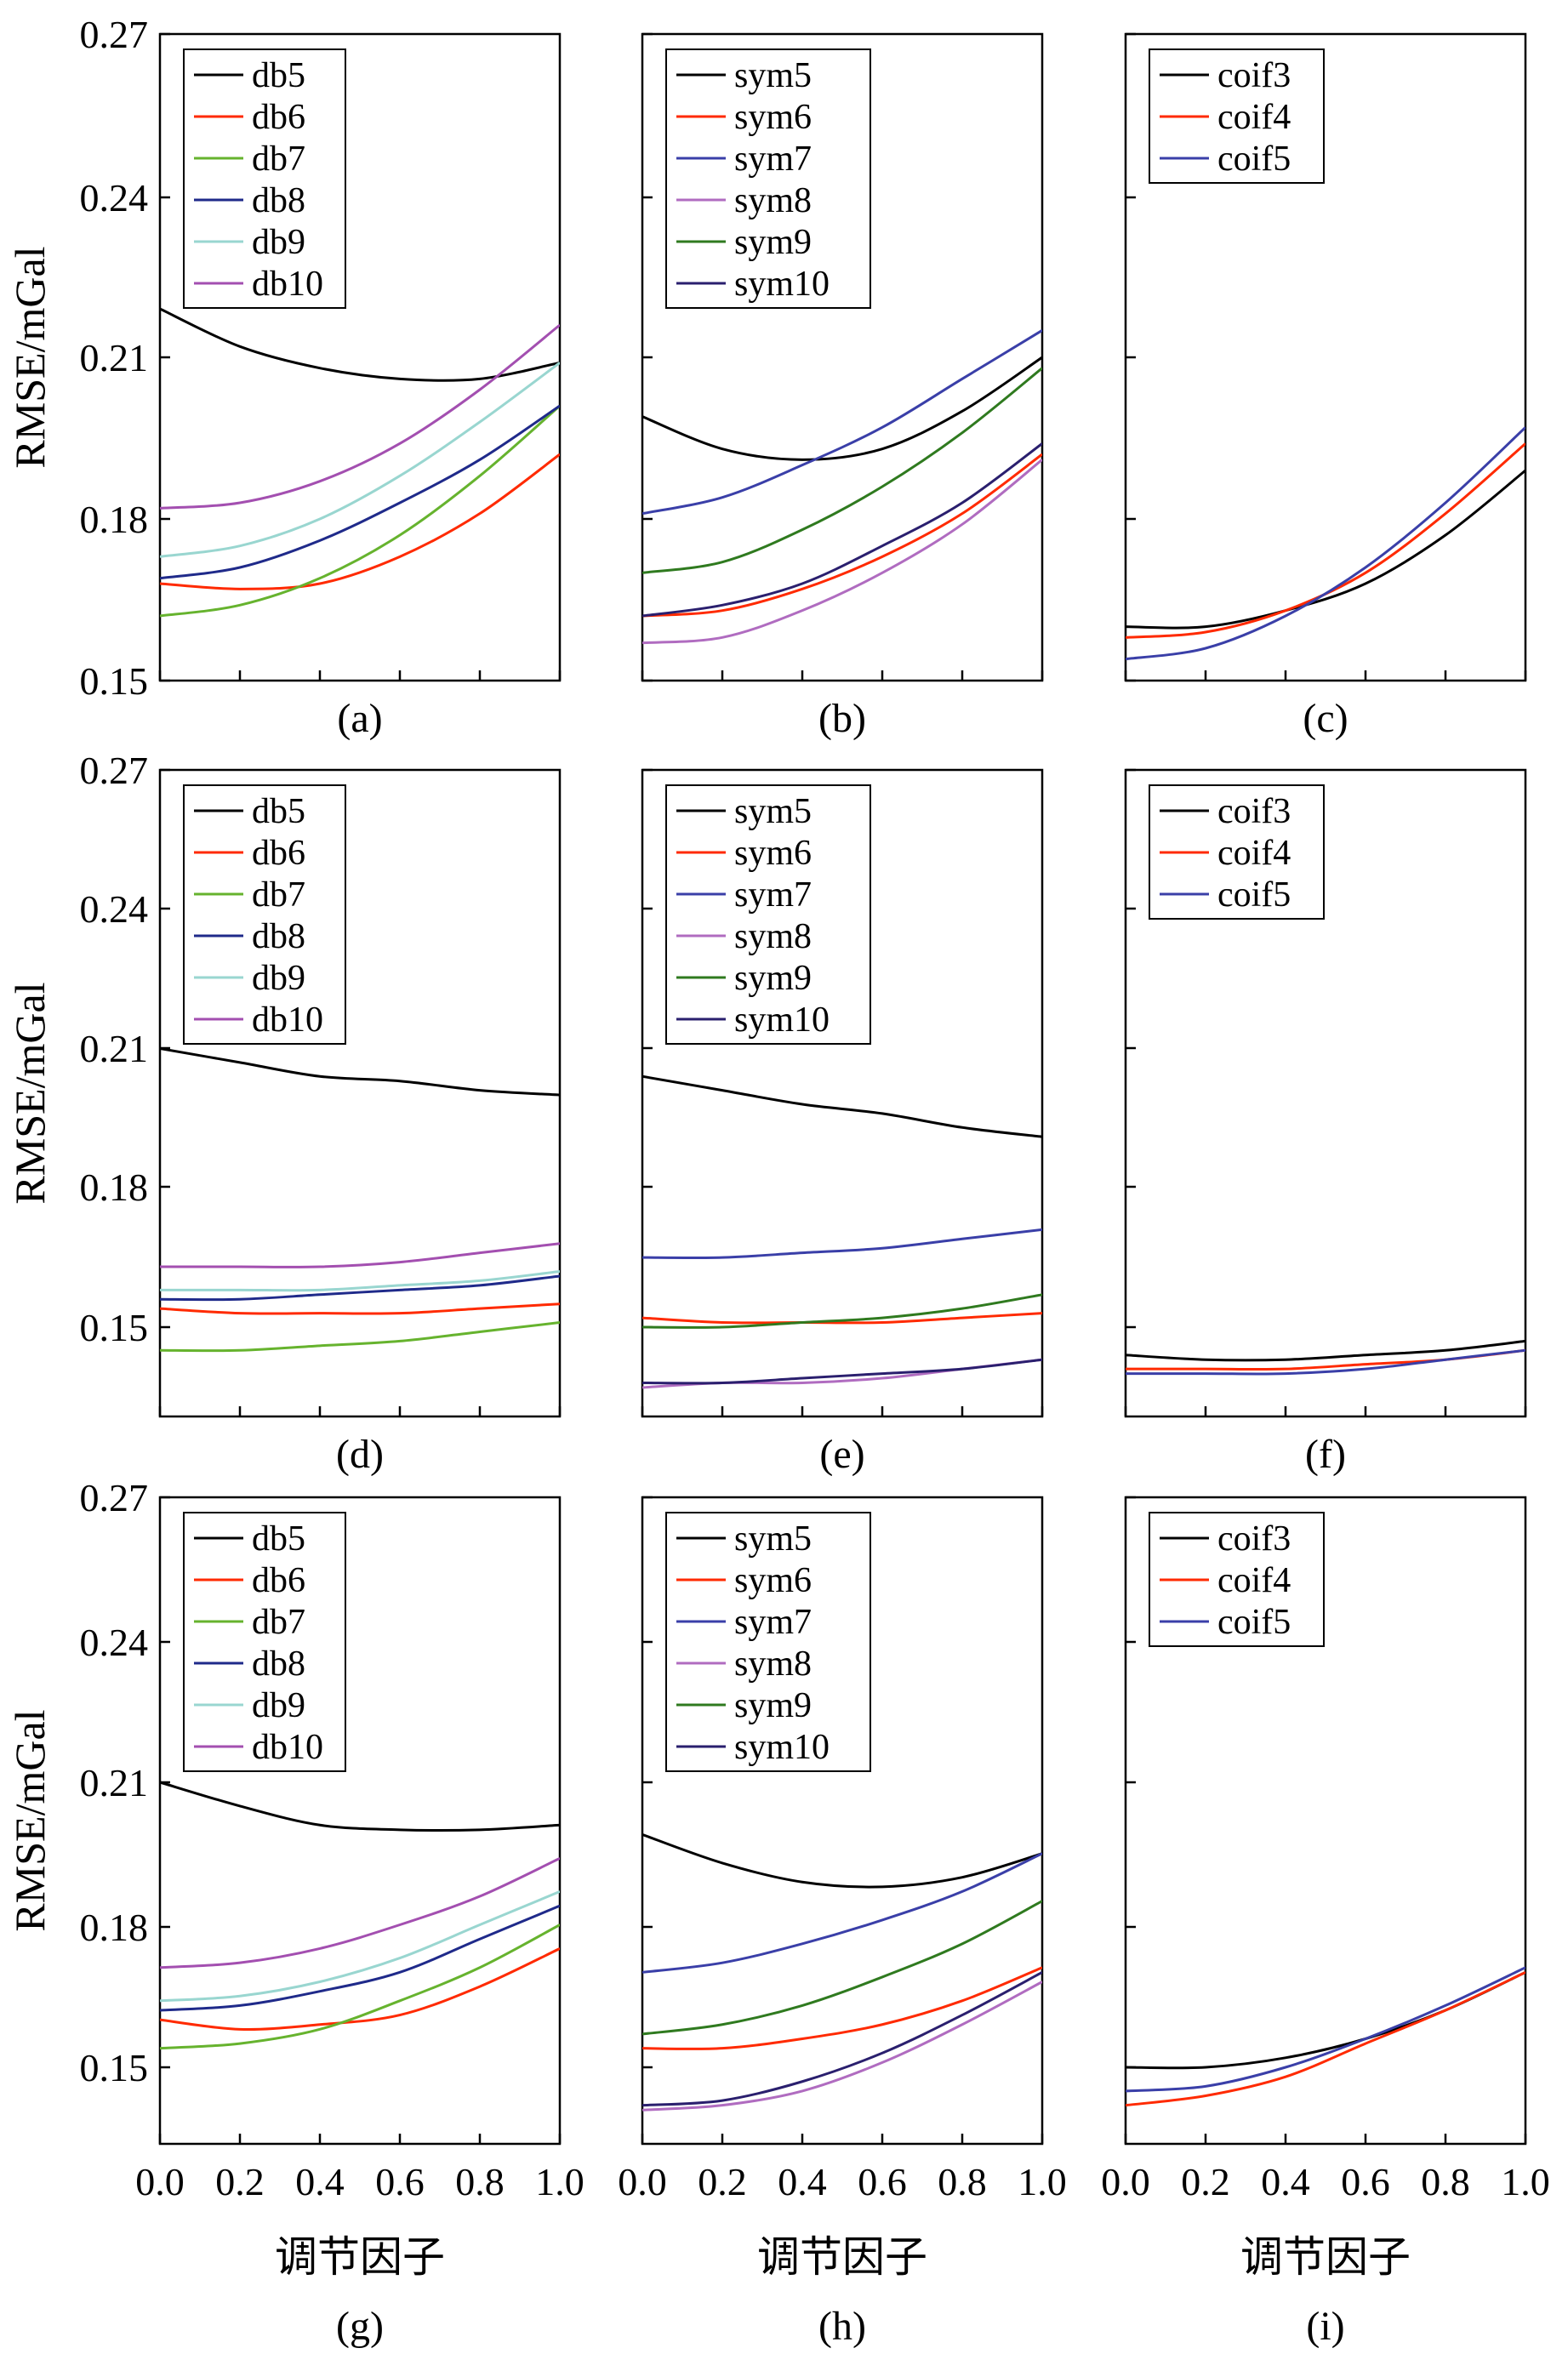 The height and width of the screenshot is (2371, 1568). Describe the element at coordinates (1325, 718) in the screenshot. I see `panel-title: (c)` at that location.